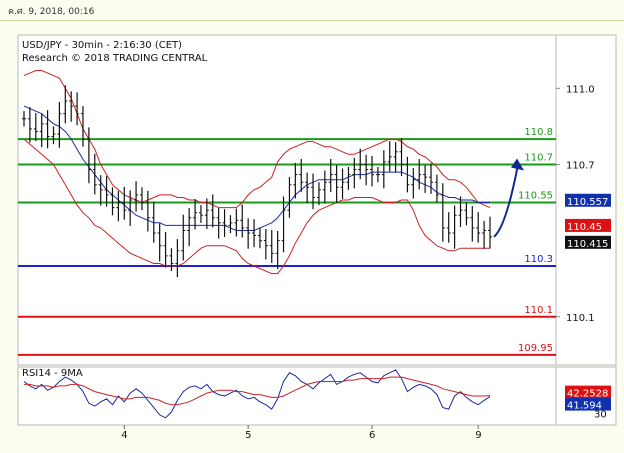  I want to click on level-label: 110.3, so click(538, 259).